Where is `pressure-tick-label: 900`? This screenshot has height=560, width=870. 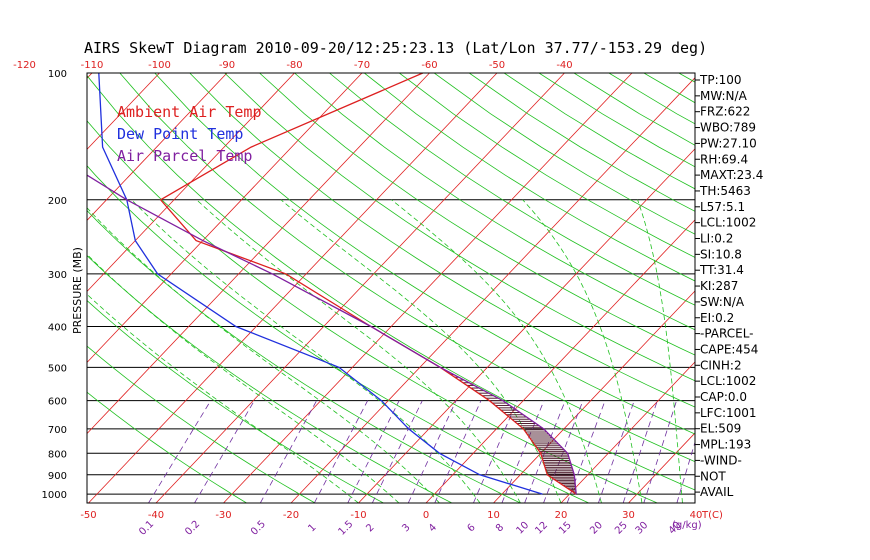
pressure-tick-label: 900 is located at coordinates (57, 476).